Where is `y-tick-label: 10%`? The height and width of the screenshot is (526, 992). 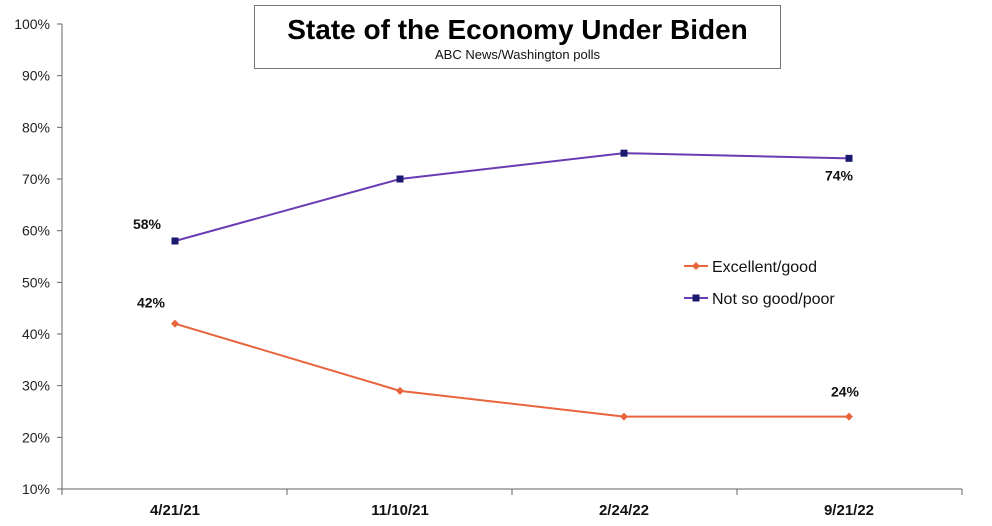 y-tick-label: 10% is located at coordinates (36, 489).